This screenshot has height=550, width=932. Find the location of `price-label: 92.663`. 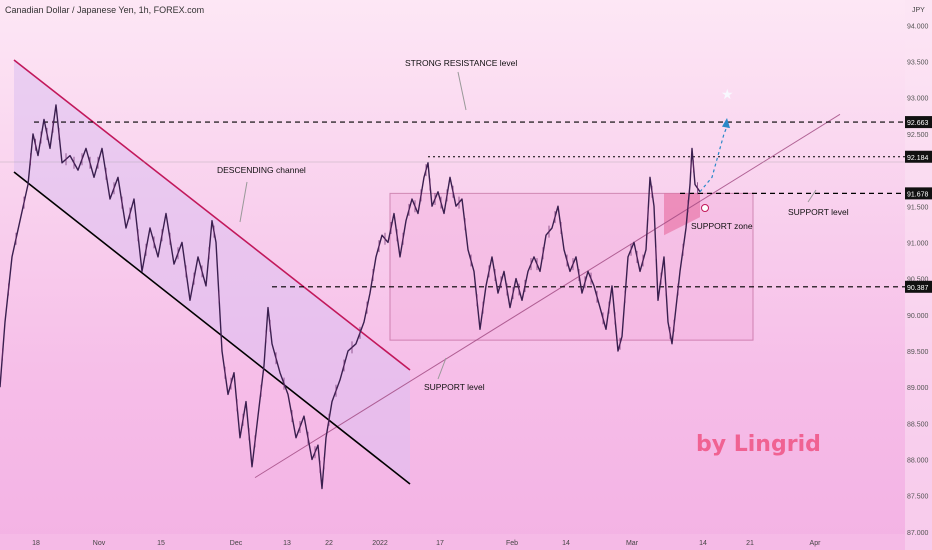

price-label: 92.663 is located at coordinates (918, 123).